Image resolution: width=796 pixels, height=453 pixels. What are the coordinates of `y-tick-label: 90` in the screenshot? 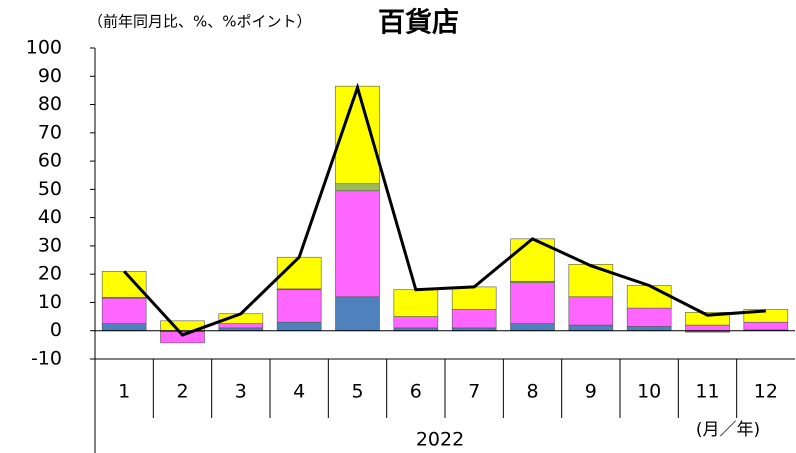 It's located at (50, 76).